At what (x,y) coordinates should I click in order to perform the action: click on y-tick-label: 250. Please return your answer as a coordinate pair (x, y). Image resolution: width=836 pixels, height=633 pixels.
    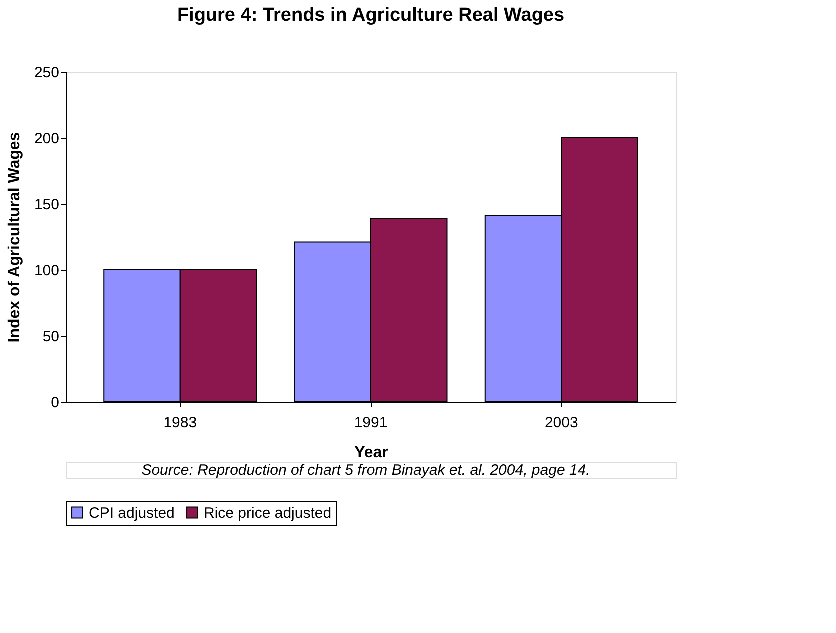
    Looking at the image, I should click on (47, 73).